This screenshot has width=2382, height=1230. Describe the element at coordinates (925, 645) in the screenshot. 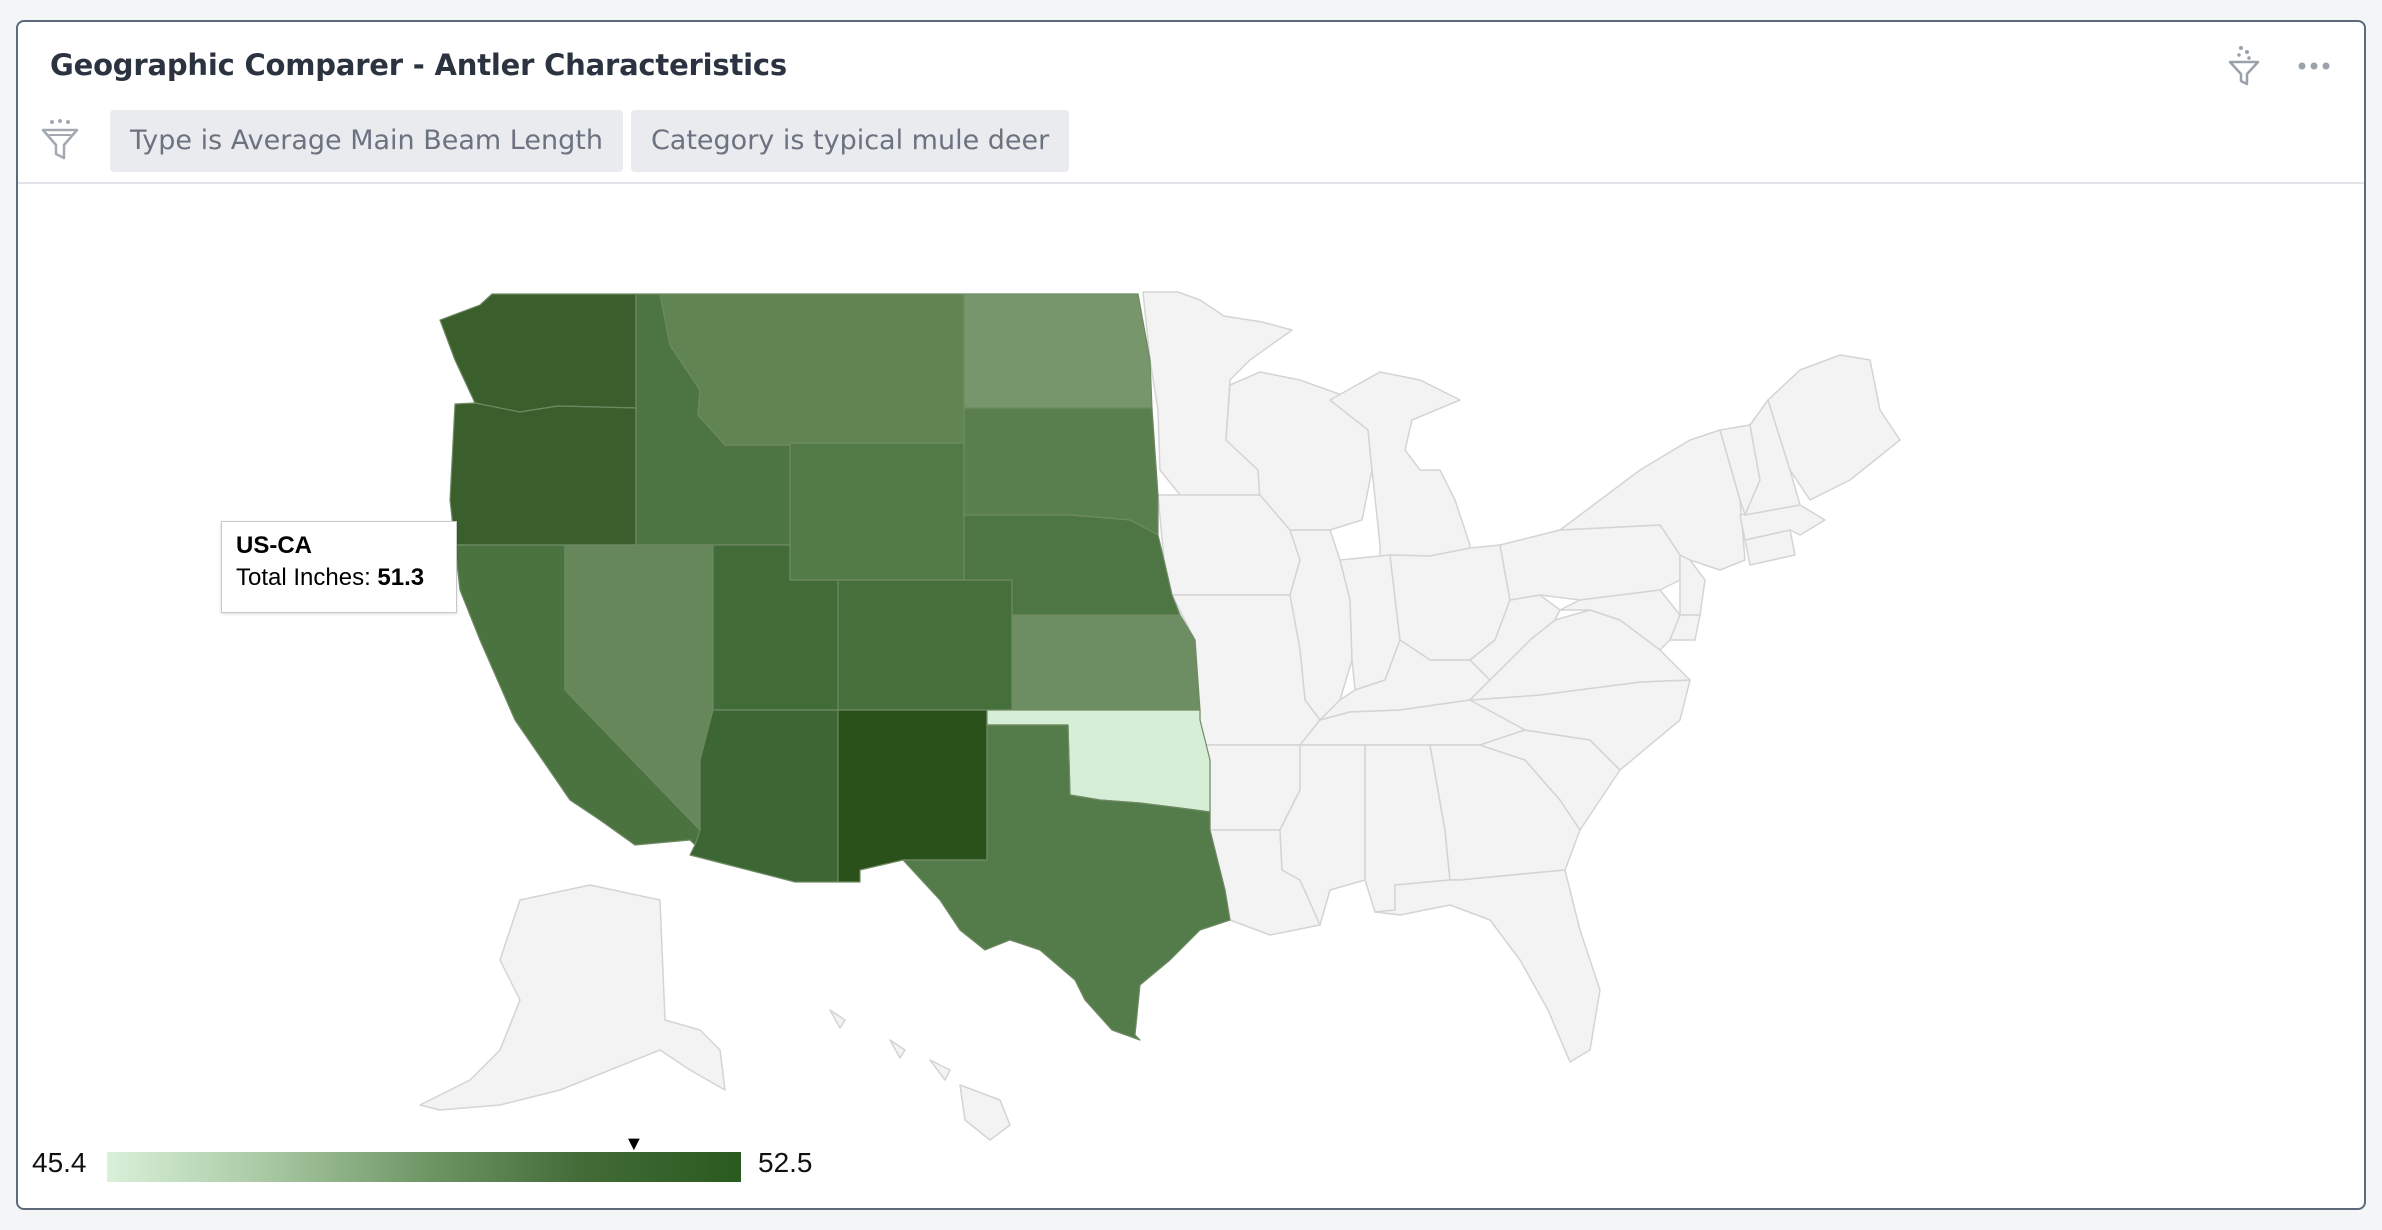

I see `state-US-CO` at that location.